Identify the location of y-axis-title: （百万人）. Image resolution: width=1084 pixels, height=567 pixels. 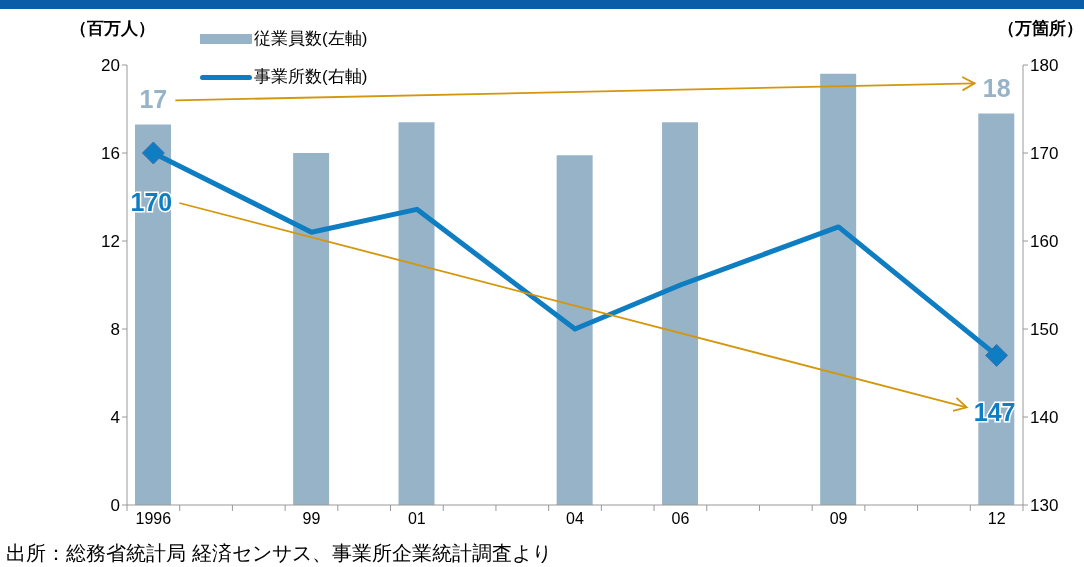
(112, 28).